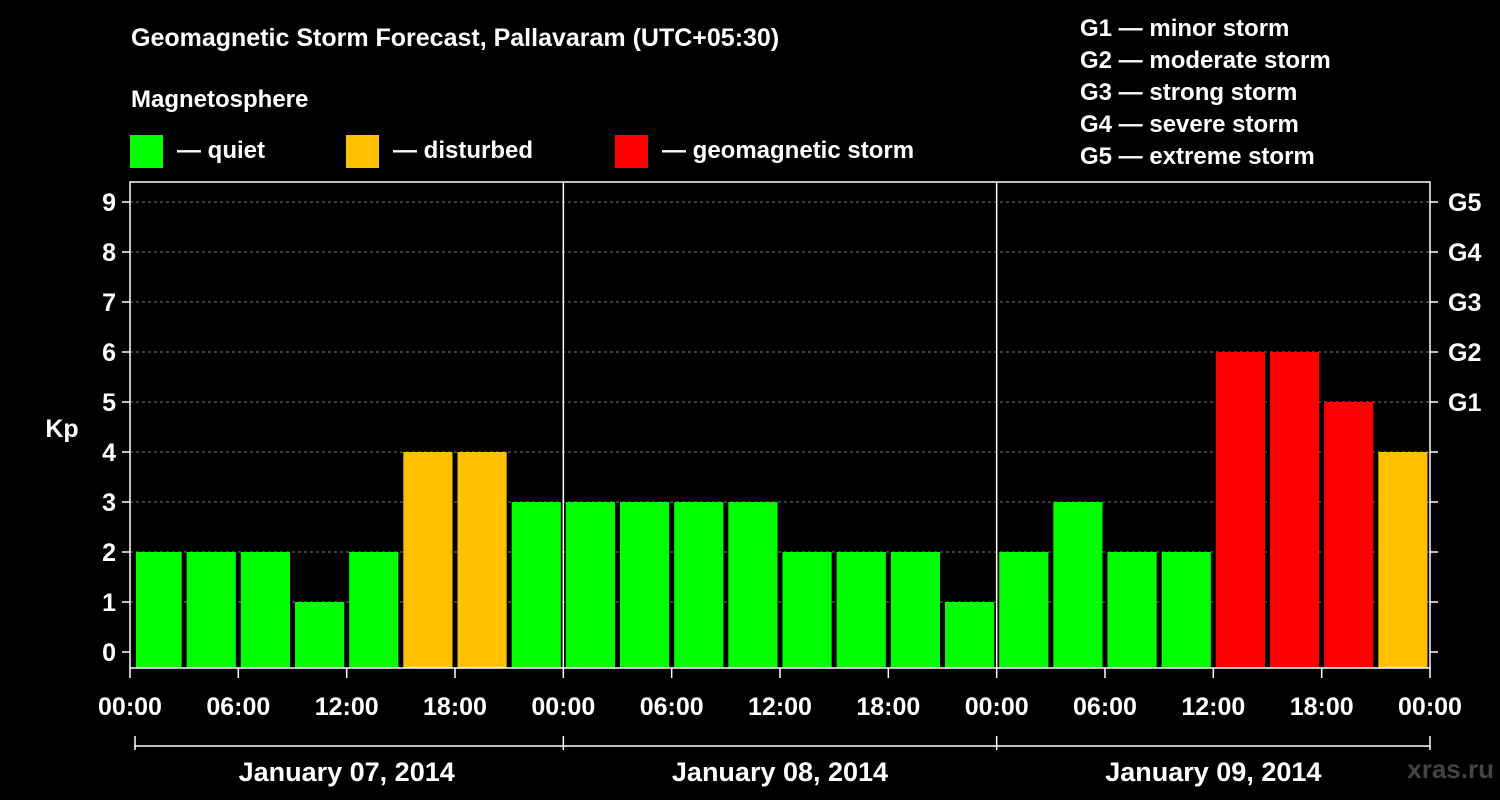 Image resolution: width=1500 pixels, height=800 pixels. I want to click on y-tick-label-6: 6, so click(109, 353).